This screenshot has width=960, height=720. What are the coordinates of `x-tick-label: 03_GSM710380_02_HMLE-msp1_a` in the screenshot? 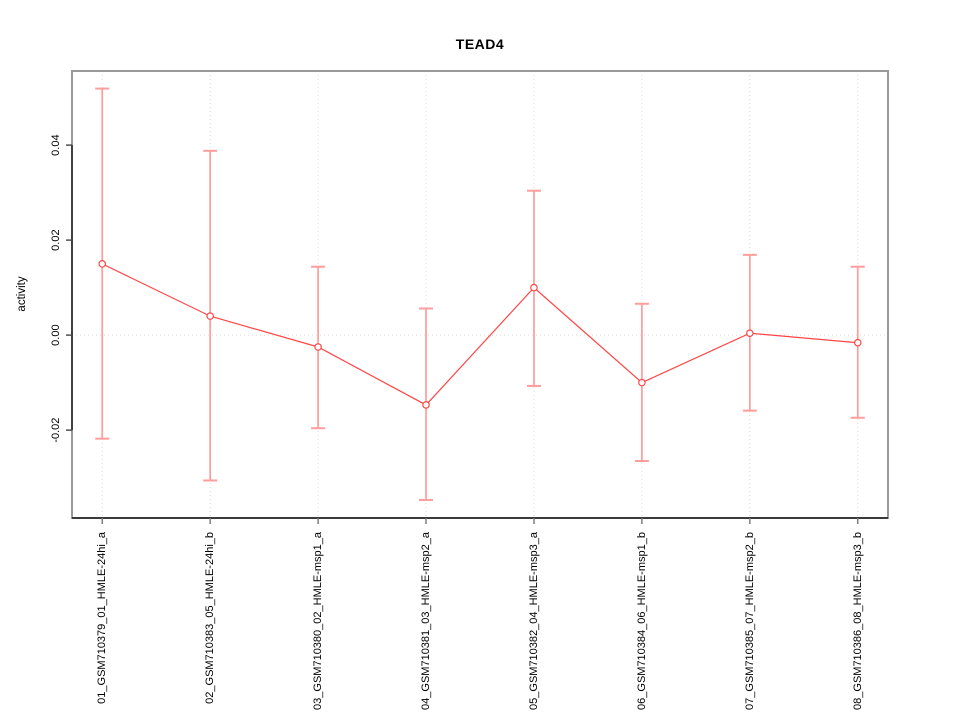 It's located at (318, 620).